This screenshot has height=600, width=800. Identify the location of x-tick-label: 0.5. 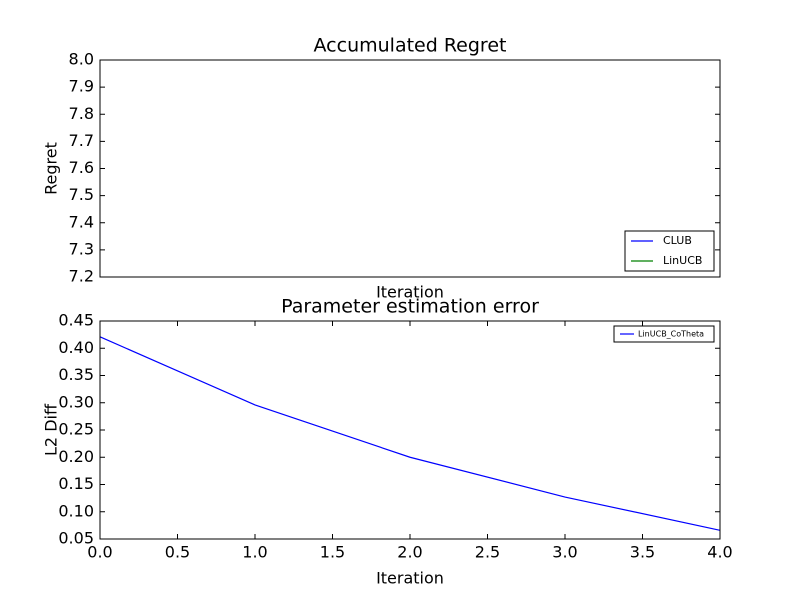
(177, 552).